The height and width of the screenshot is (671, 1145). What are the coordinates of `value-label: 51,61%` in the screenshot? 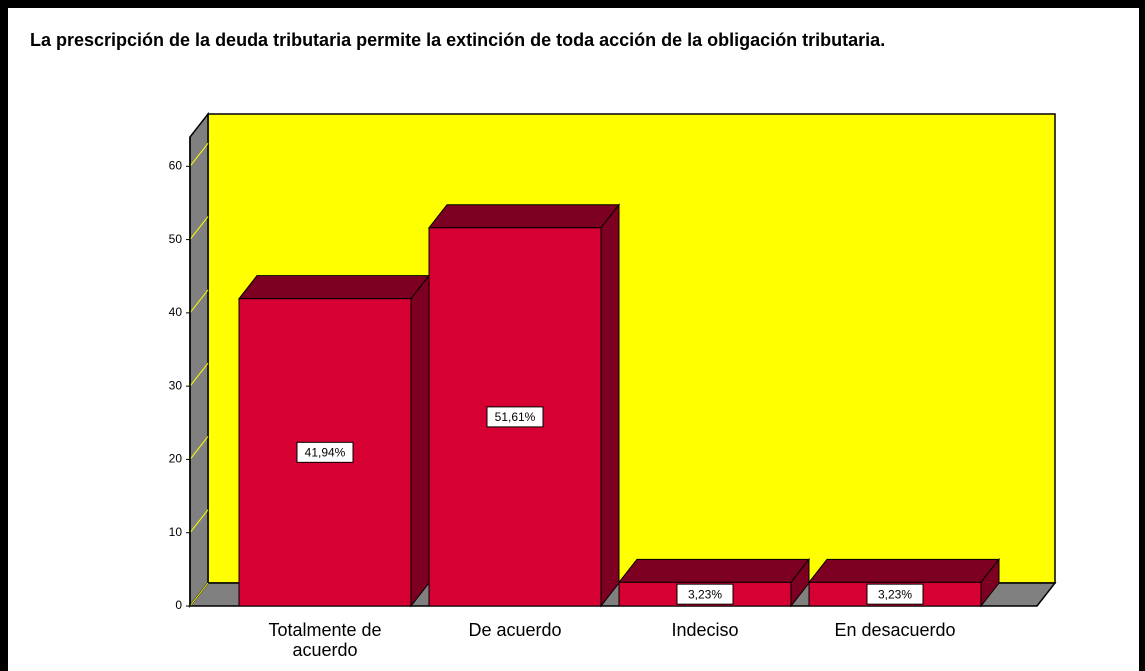 It's located at (515, 417).